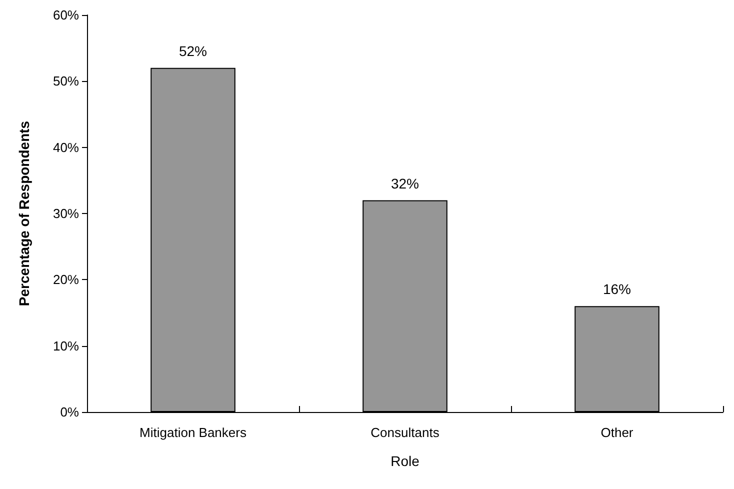  Describe the element at coordinates (24, 213) in the screenshot. I see `y-axis-title: Percentage of Respondents` at that location.